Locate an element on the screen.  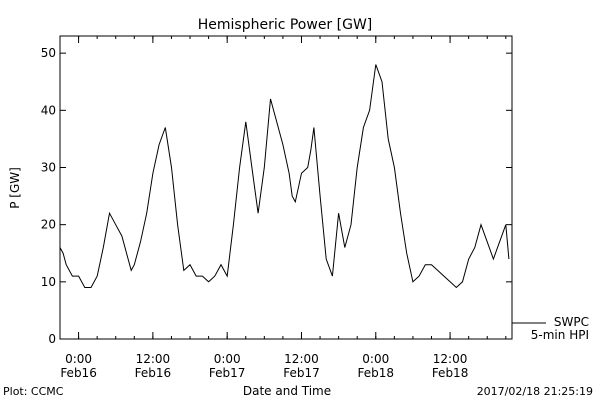
y-axis-label: P [GW] is located at coordinates (15, 188).